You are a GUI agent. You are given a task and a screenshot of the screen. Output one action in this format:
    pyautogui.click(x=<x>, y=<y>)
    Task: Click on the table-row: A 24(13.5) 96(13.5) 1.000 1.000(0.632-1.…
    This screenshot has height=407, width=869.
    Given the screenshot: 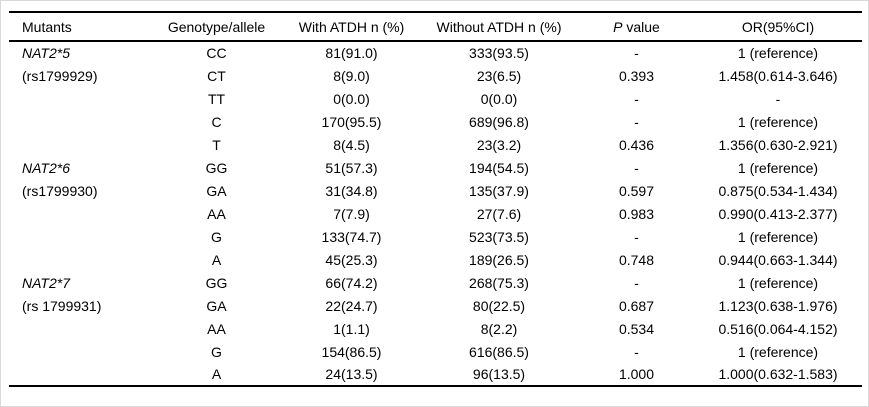 What is the action you would take?
    pyautogui.click(x=435, y=374)
    